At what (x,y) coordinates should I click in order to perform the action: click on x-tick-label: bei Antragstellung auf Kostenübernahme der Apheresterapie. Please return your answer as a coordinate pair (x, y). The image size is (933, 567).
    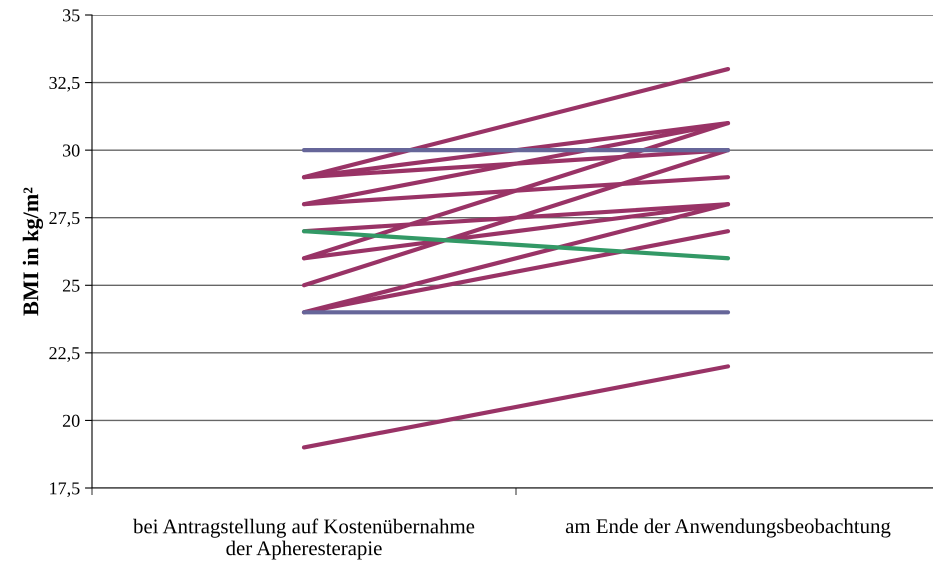
    Looking at the image, I should click on (303, 539).